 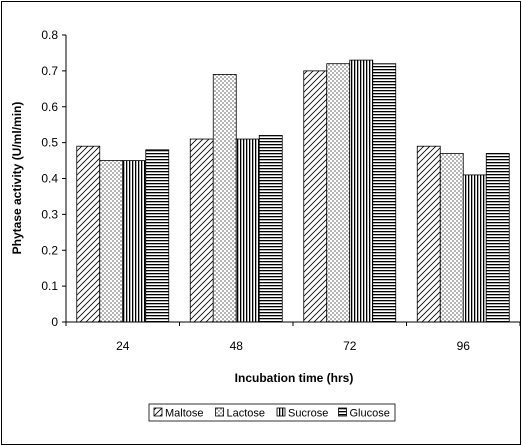 I want to click on y-tick-label: 0.7, so click(x=49, y=71).